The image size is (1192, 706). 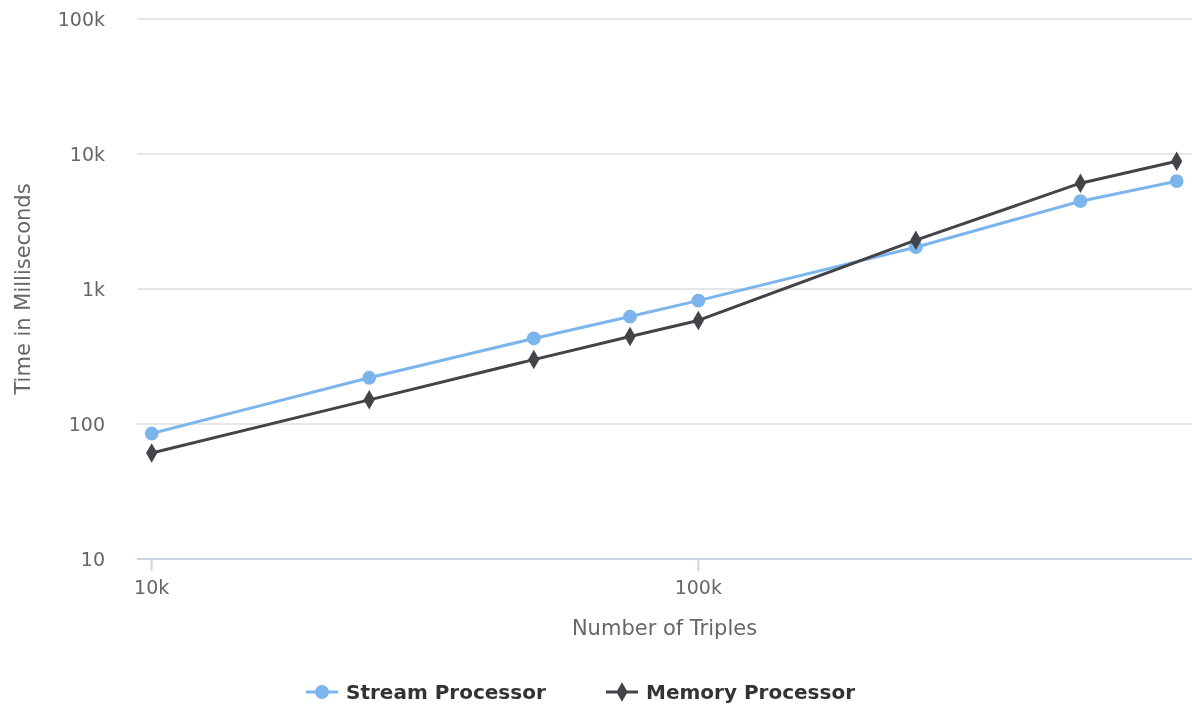 I want to click on y-tick-label: 100, so click(x=86, y=424).